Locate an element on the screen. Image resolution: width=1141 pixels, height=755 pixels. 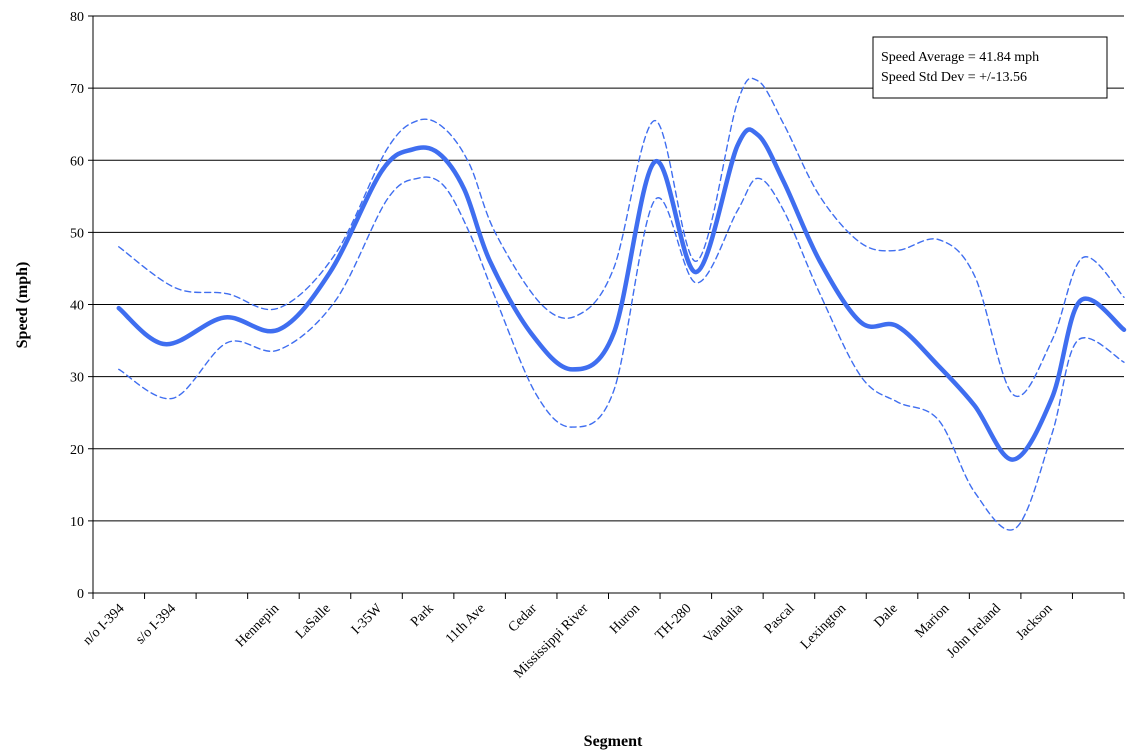
x-tick-label: Hennepin is located at coordinates (257, 625).